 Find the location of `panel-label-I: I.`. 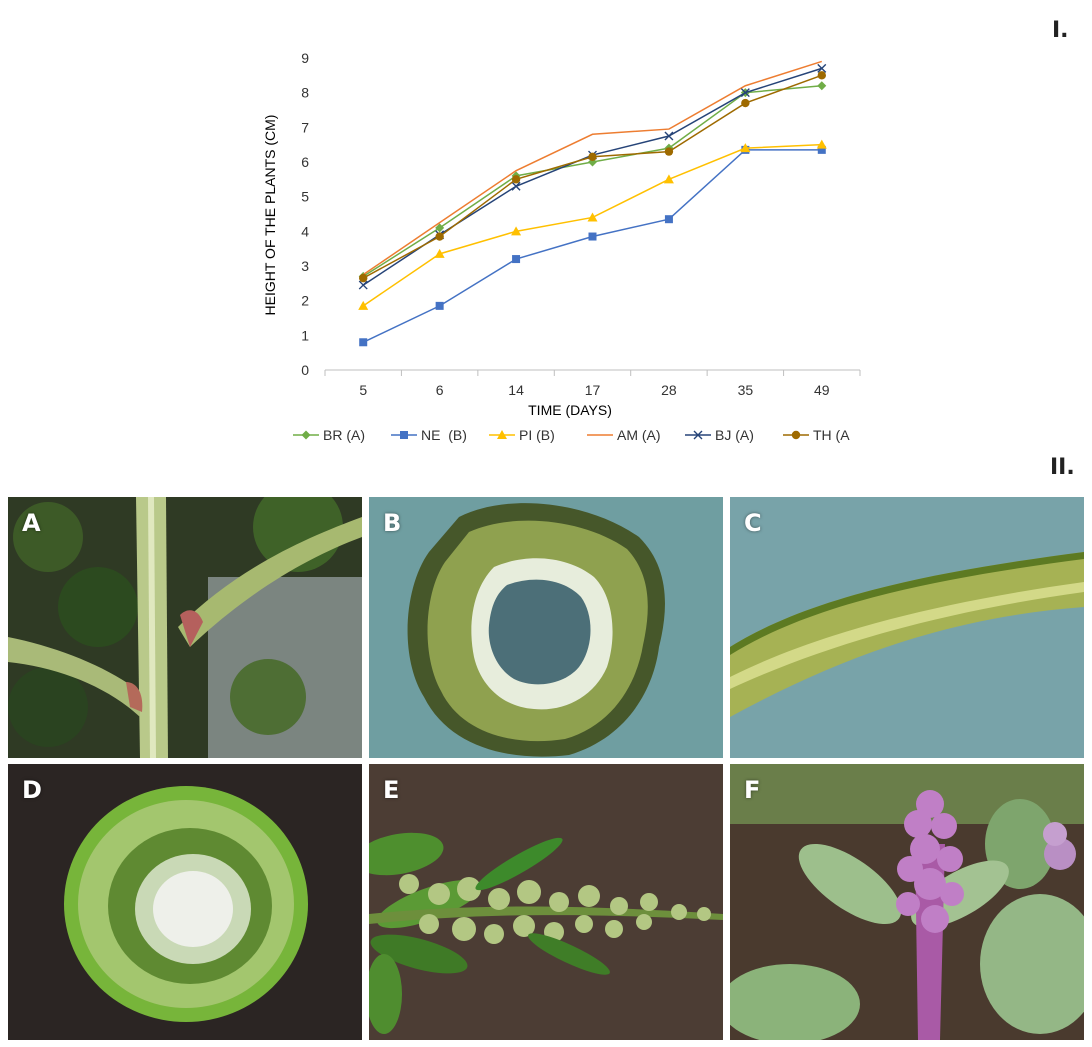

panel-label-I: I. is located at coordinates (1060, 30).